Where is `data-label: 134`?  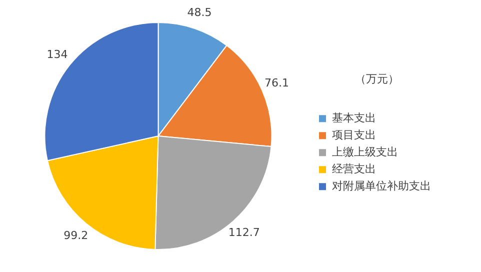 data-label: 134 is located at coordinates (57, 54).